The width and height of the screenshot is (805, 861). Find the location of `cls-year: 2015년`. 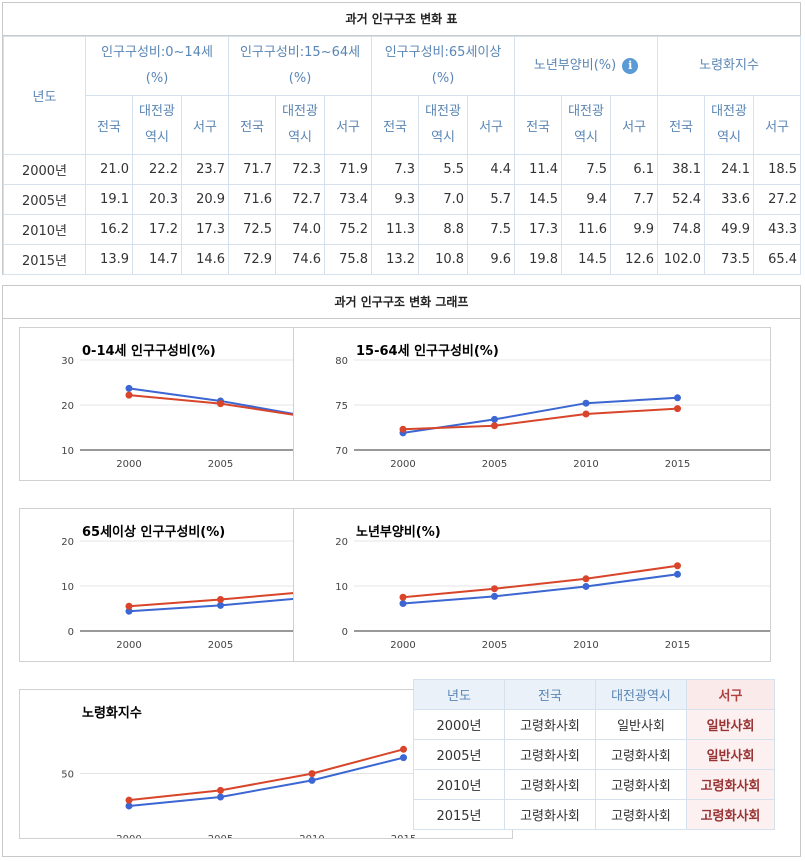

cls-year: 2015년 is located at coordinates (459, 815).